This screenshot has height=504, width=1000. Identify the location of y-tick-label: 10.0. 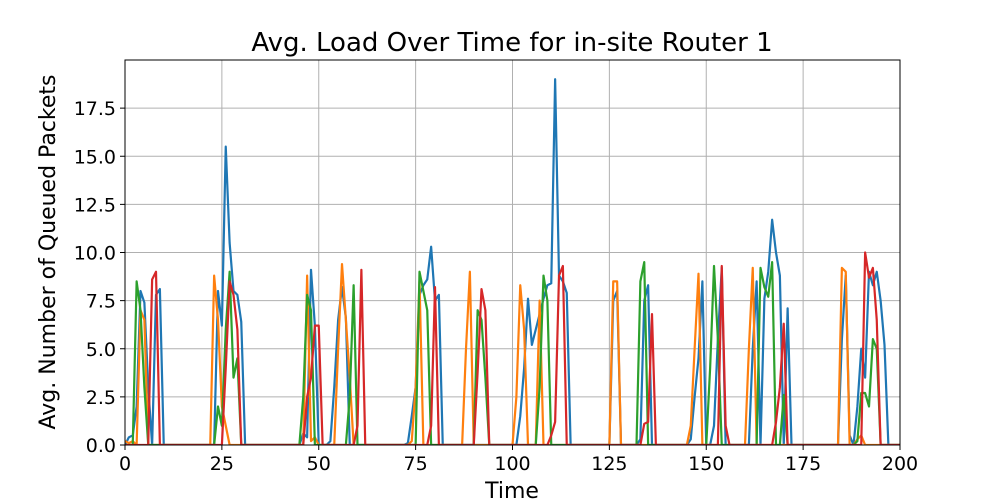
(95, 254).